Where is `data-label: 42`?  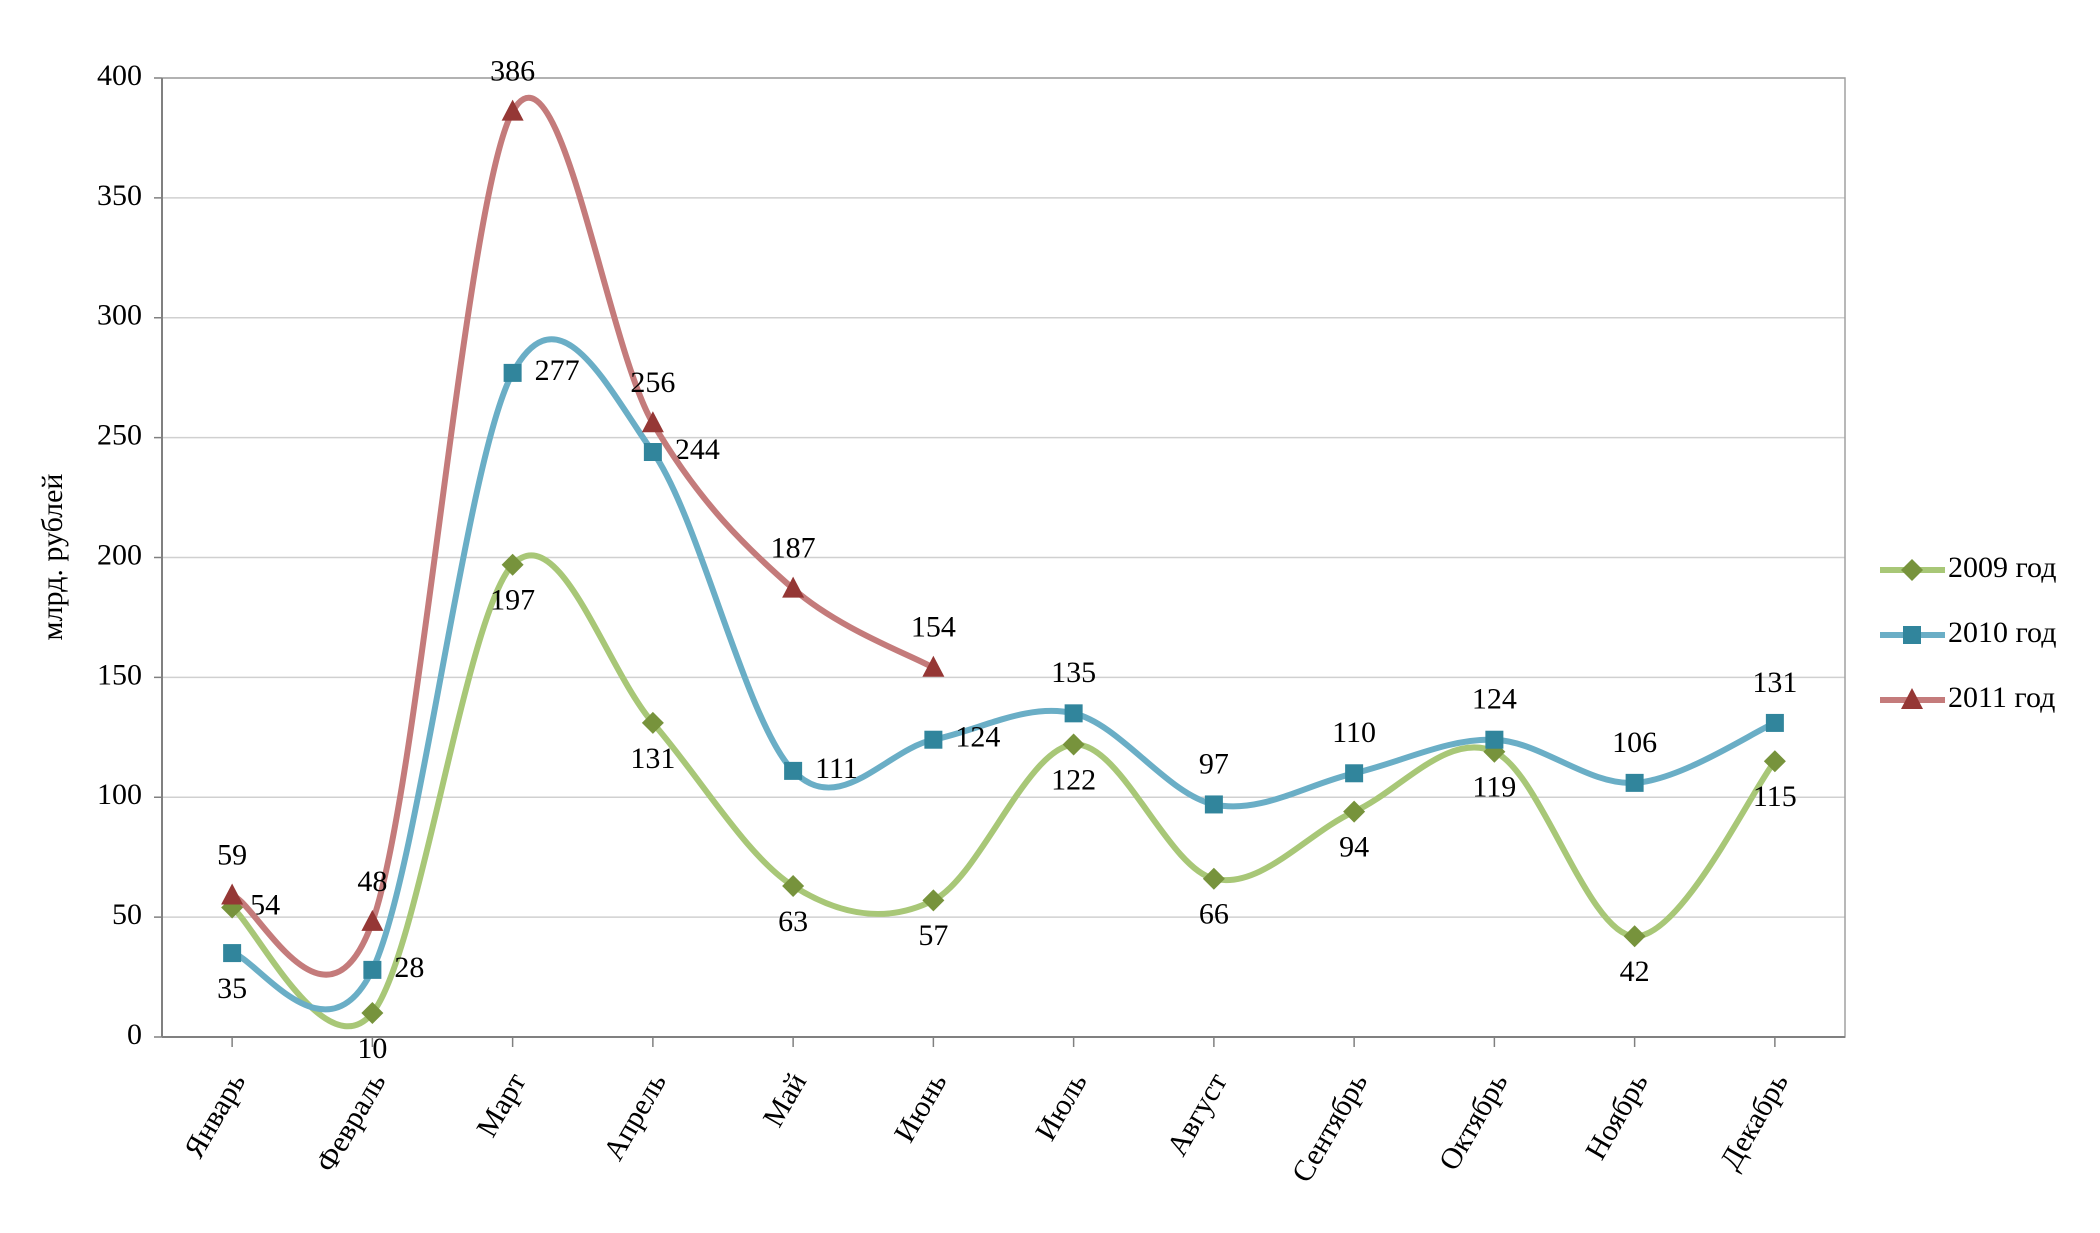
data-label: 42 is located at coordinates (1635, 971).